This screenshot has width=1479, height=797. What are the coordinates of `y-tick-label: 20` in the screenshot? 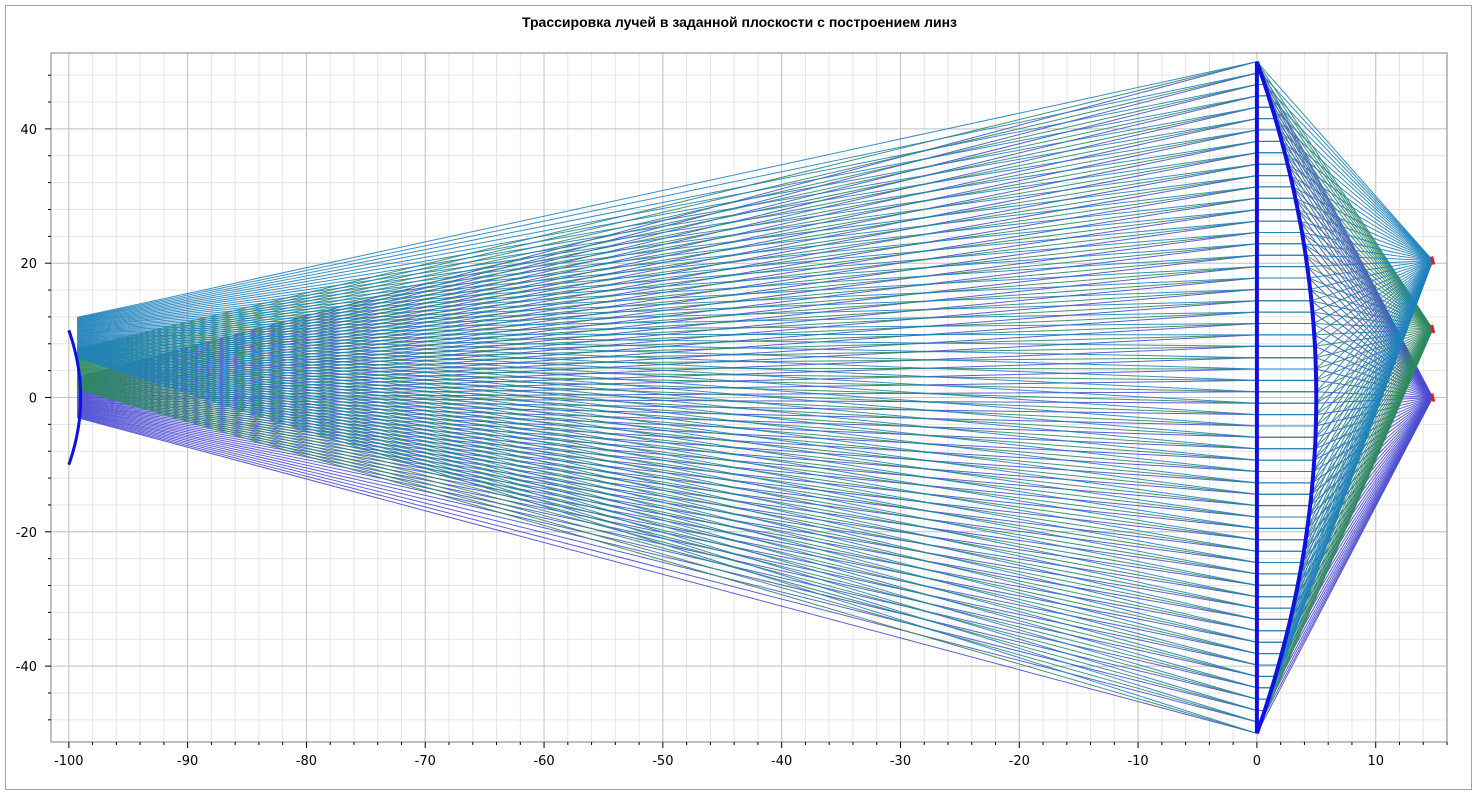 It's located at (28, 264).